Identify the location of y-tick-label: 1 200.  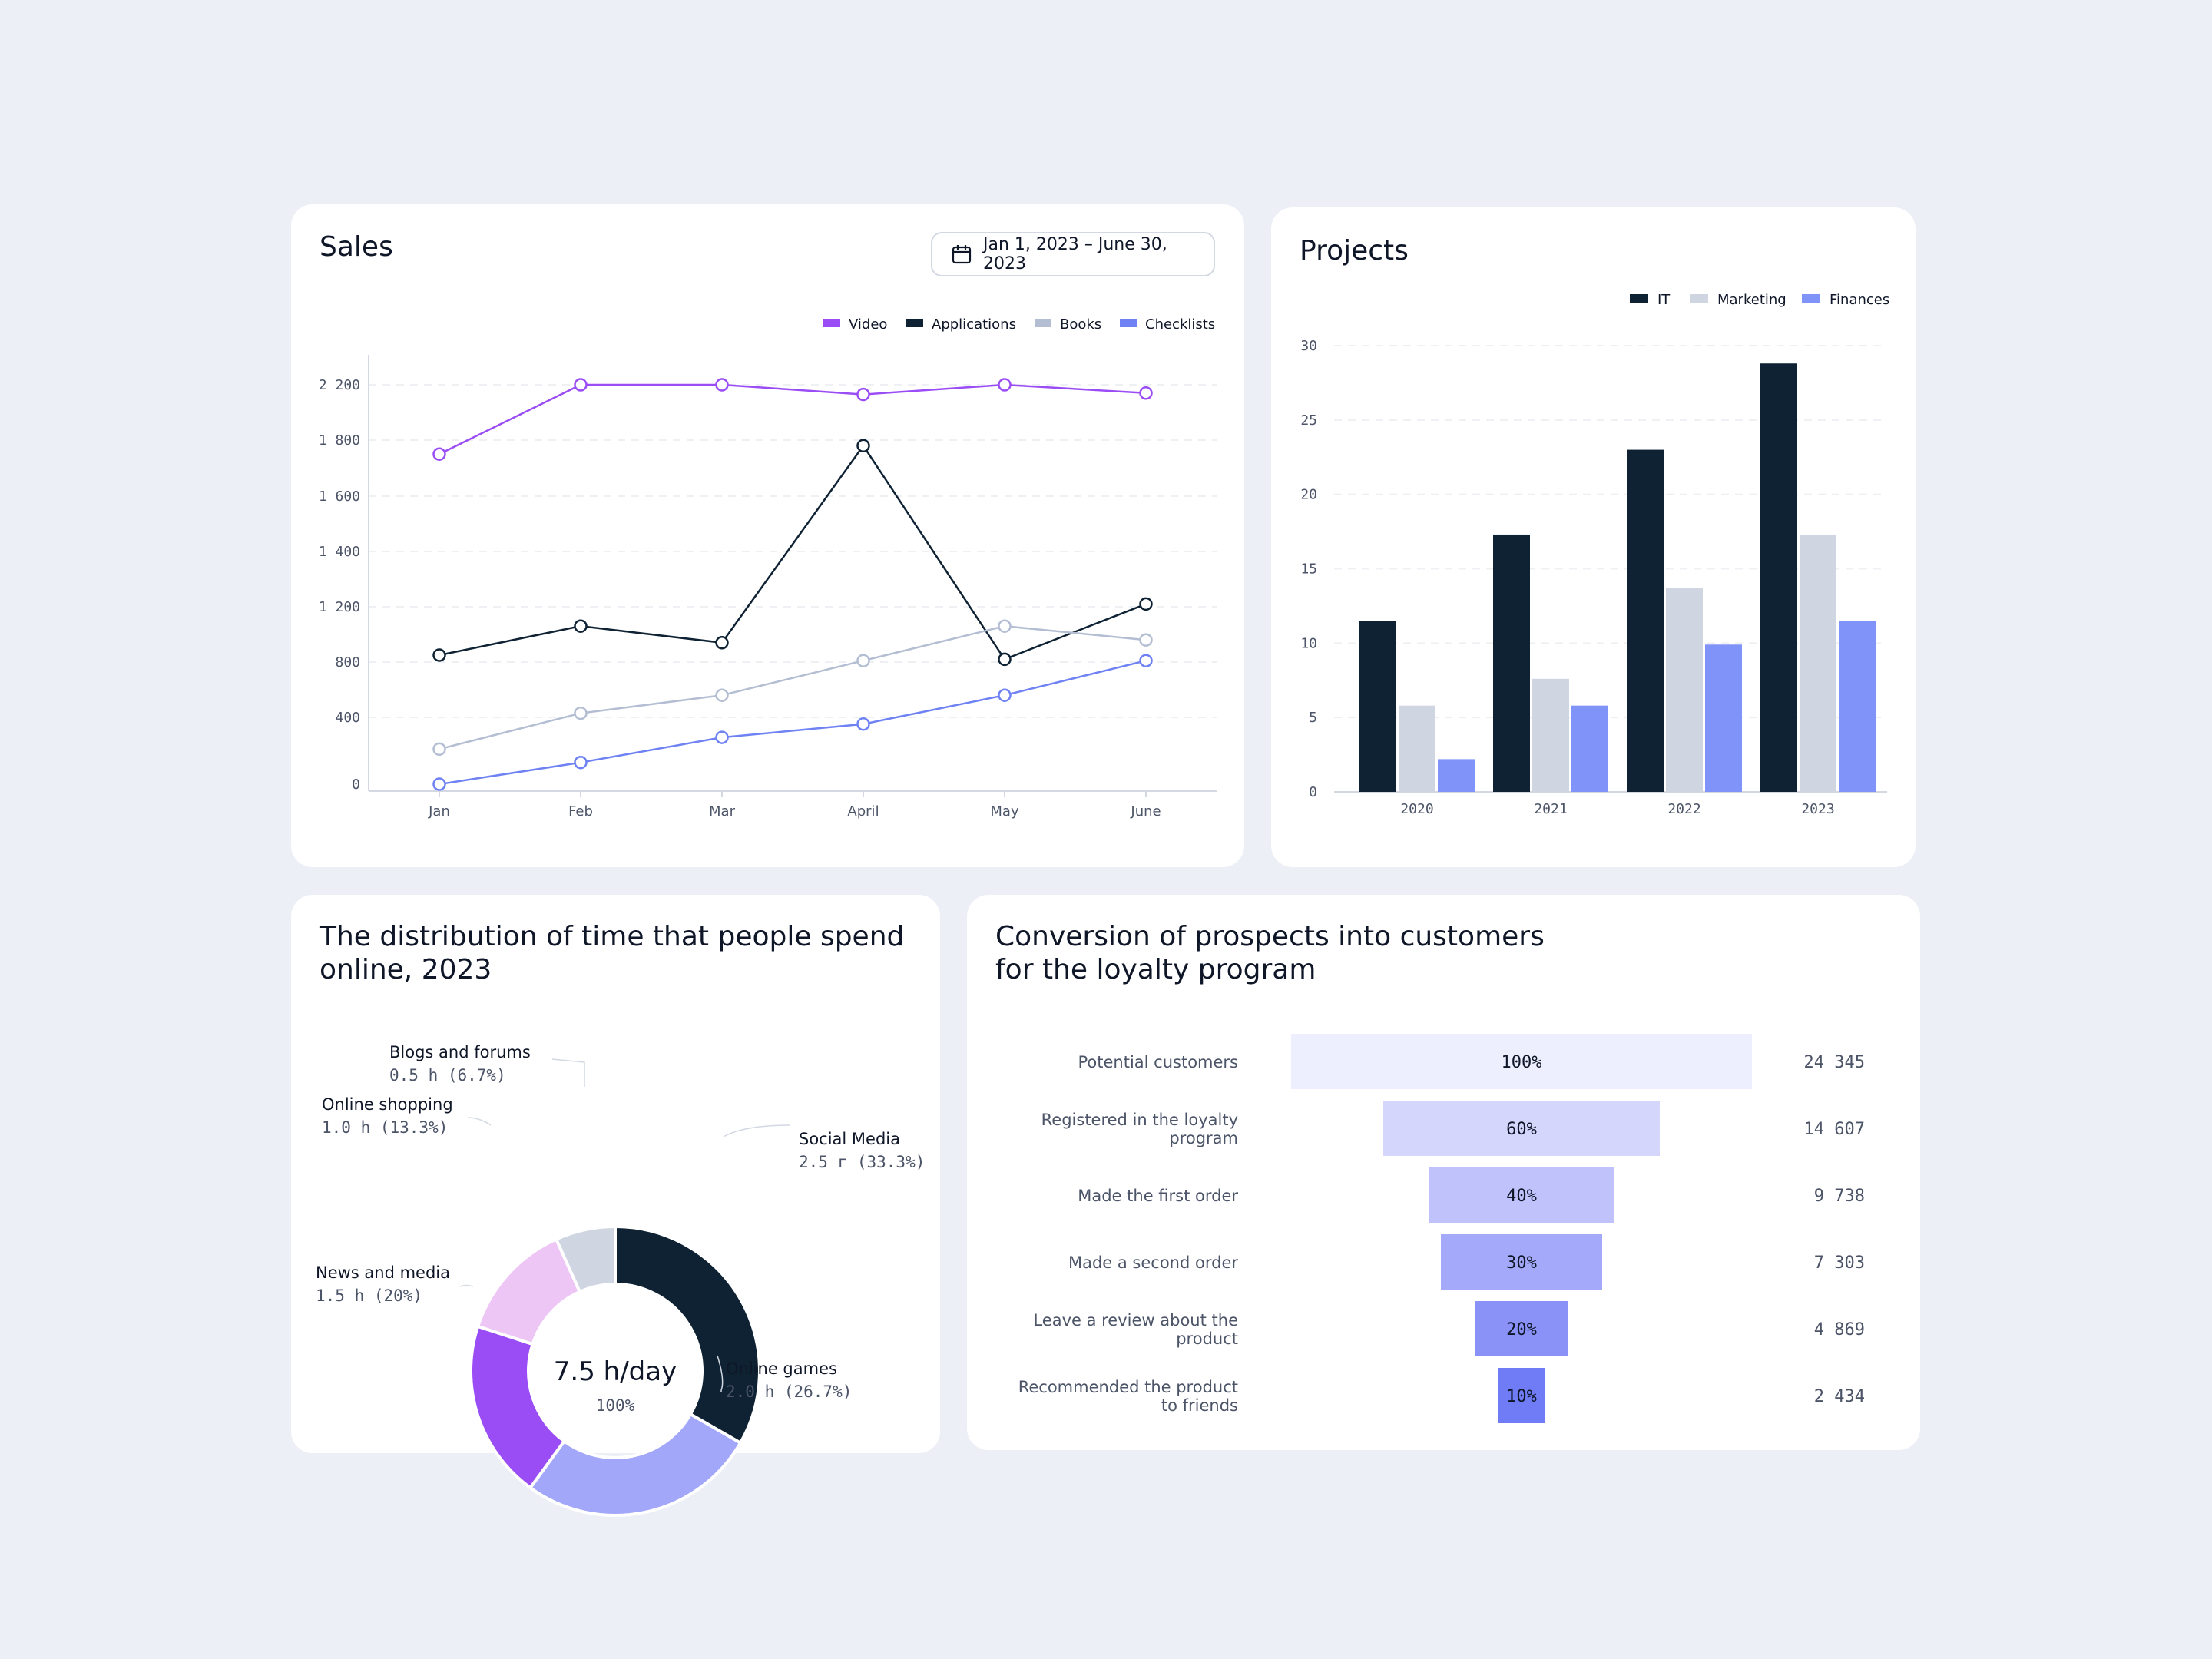
(340, 607).